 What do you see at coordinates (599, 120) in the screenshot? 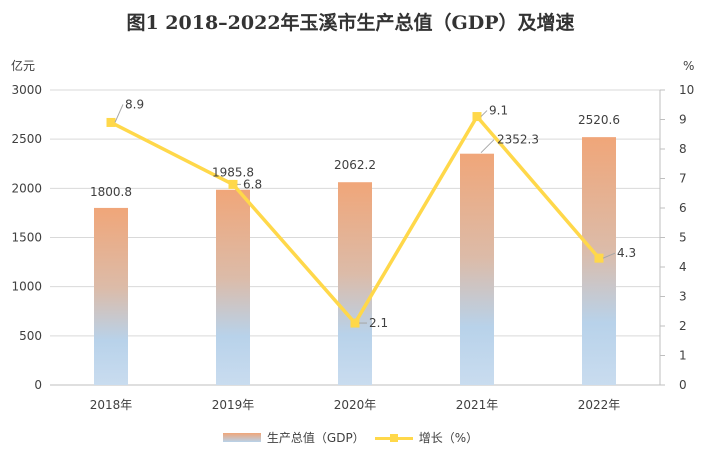
I see `bar-data-label: 2520.6` at bounding box center [599, 120].